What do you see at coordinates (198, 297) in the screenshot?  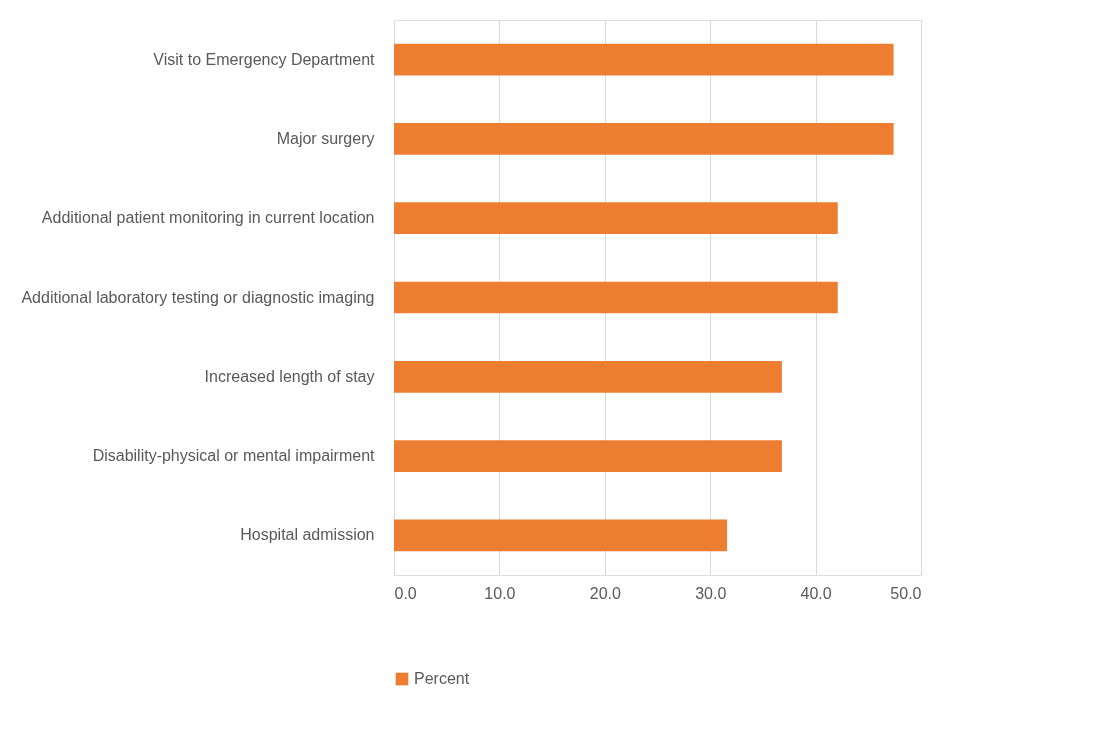 I see `y-tick-label: Additional laboratory testing or diagnostic imaging` at bounding box center [198, 297].